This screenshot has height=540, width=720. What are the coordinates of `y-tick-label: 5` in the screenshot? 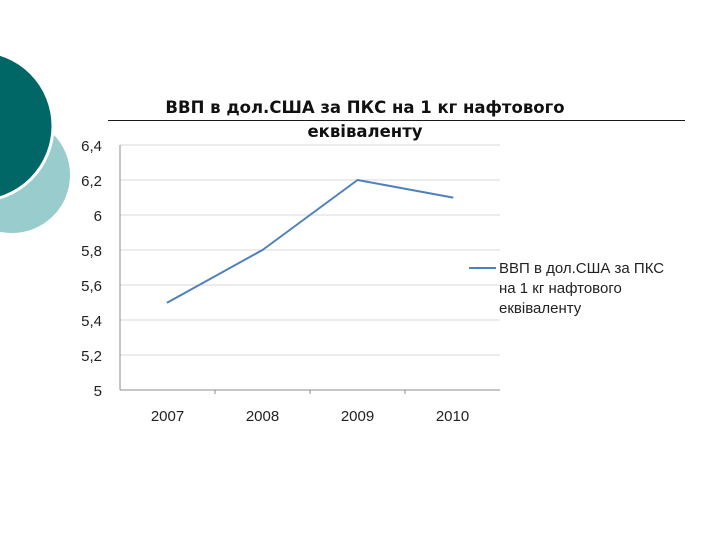 It's located at (98, 391).